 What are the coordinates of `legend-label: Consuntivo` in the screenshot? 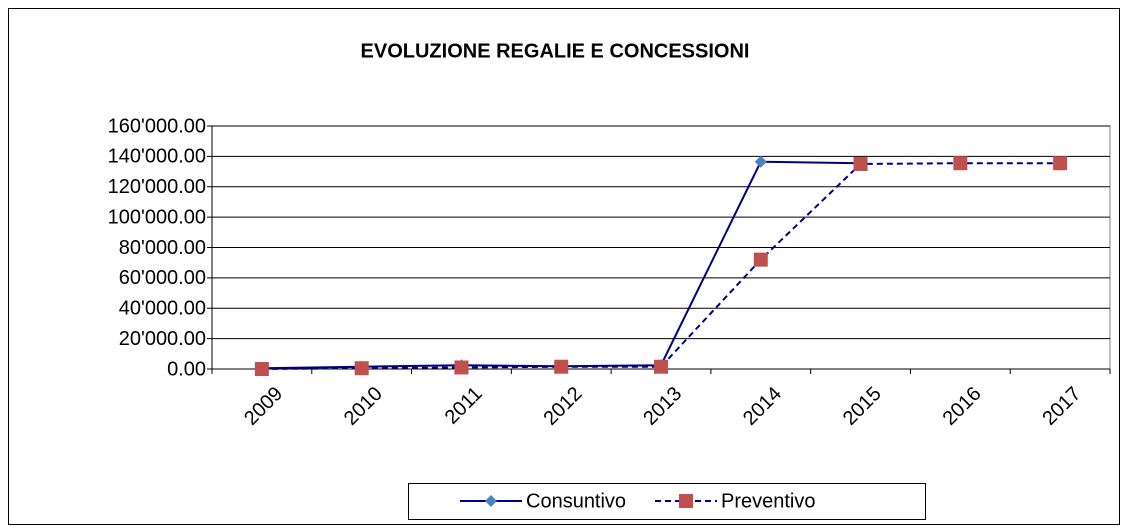 It's located at (576, 501).